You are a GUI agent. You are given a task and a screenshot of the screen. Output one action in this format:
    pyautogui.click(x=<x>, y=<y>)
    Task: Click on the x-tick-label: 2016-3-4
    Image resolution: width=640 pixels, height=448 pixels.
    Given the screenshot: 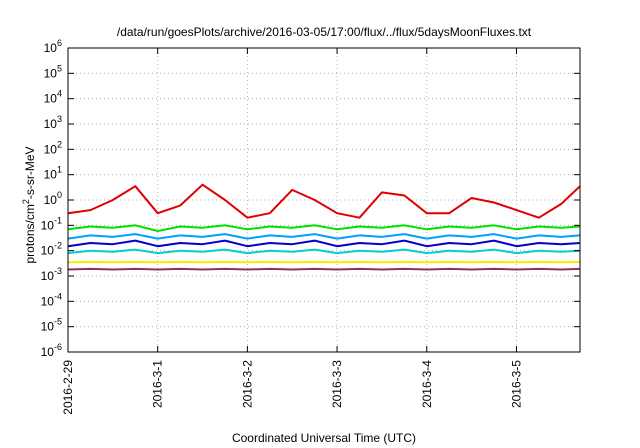 What is the action you would take?
    pyautogui.click(x=427, y=384)
    